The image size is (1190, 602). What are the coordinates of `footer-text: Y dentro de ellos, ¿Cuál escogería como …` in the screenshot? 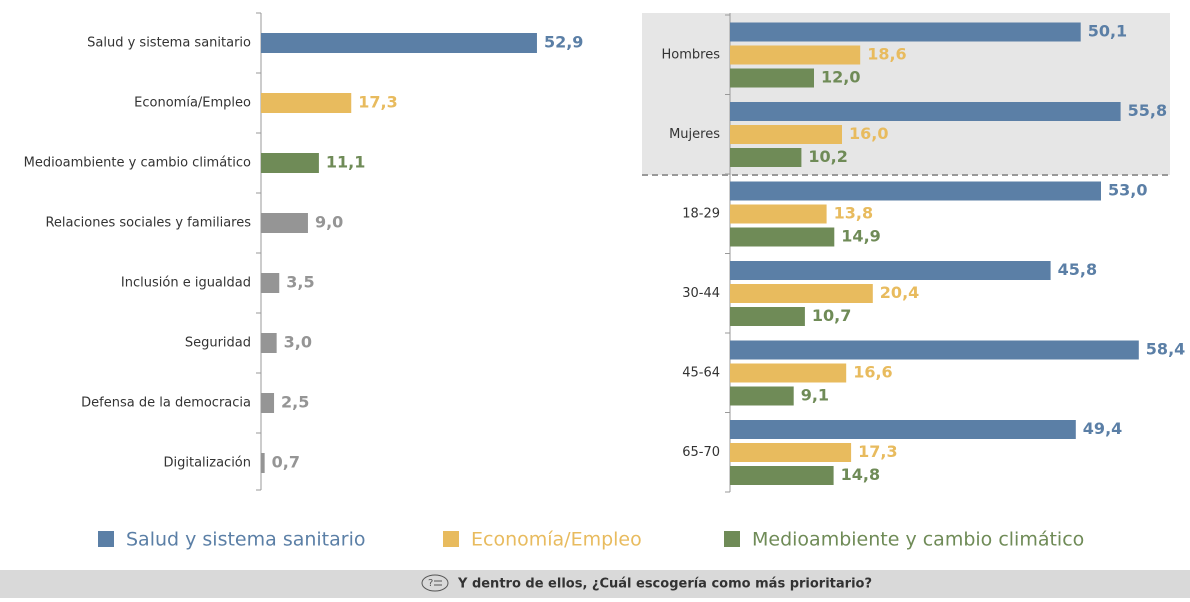 It's located at (664, 584).